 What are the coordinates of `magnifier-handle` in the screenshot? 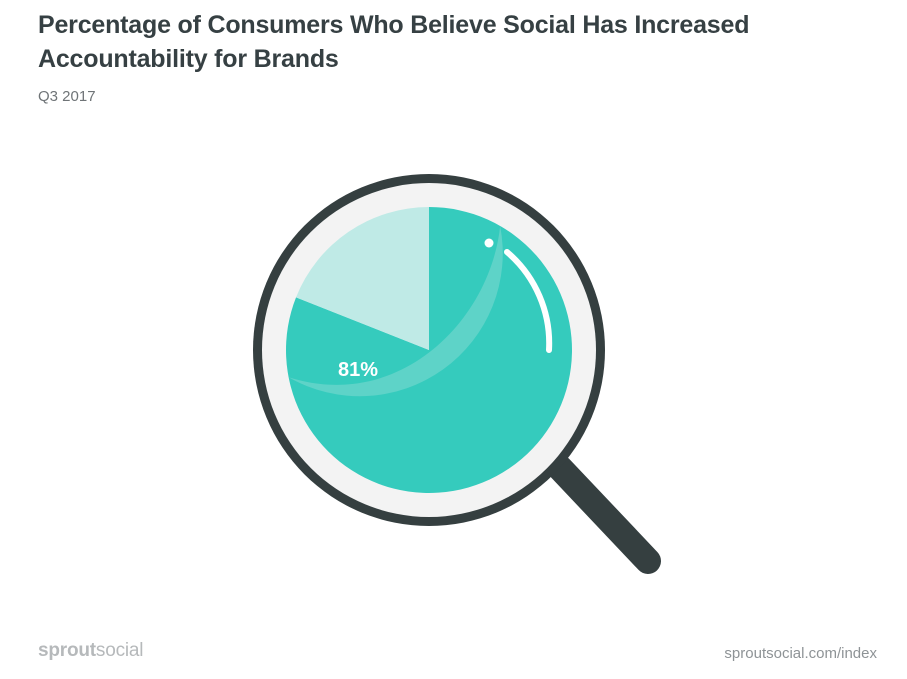 It's located at (604, 514).